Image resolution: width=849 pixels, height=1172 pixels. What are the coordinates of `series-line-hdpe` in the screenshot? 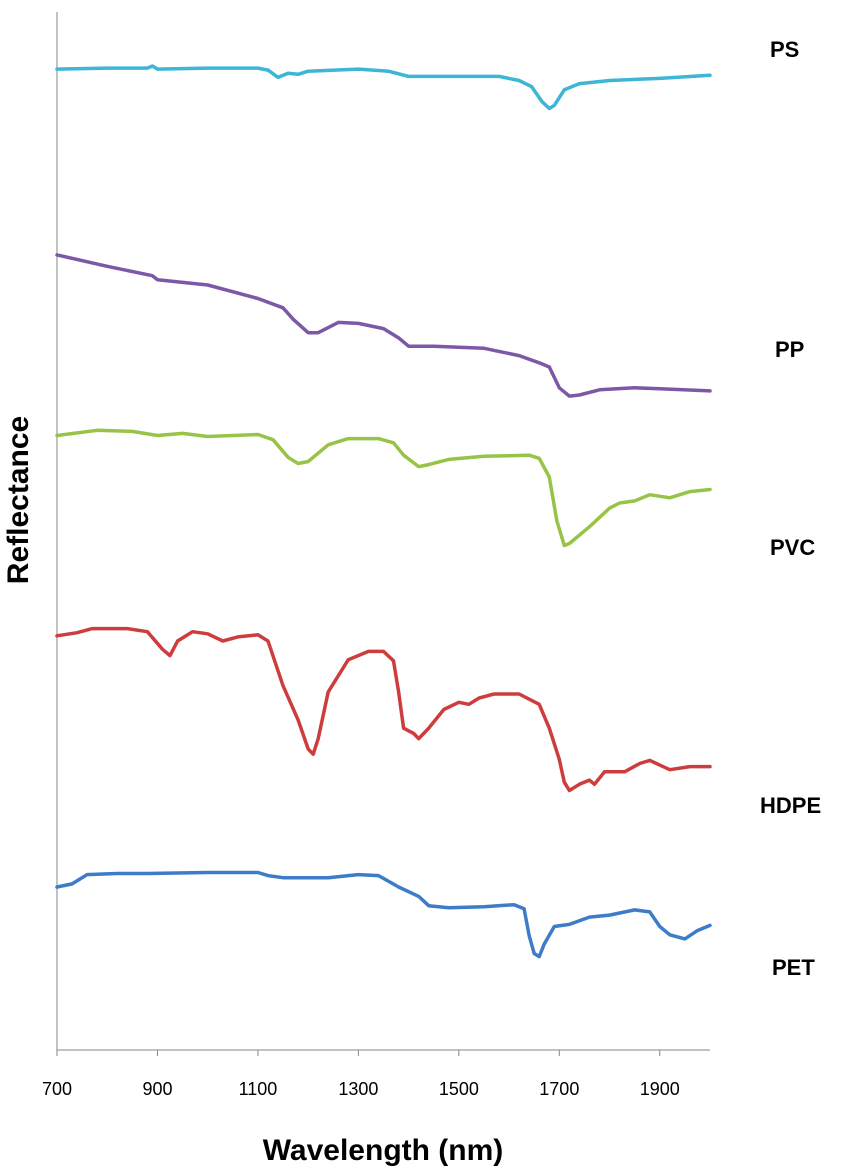 It's located at (383, 709).